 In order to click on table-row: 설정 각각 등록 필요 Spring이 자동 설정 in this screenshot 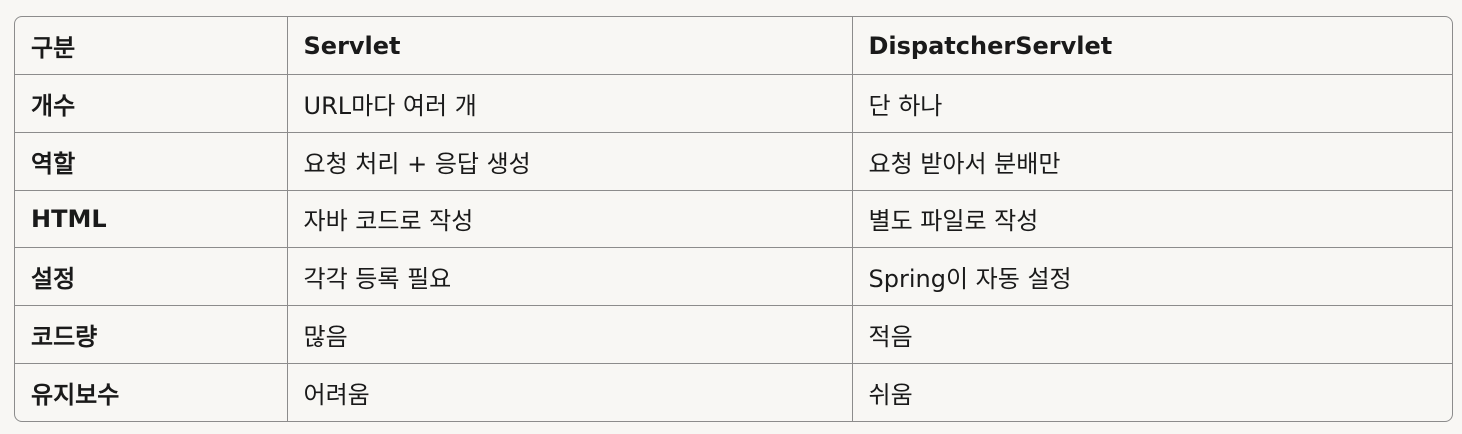, I will do `click(733, 276)`.